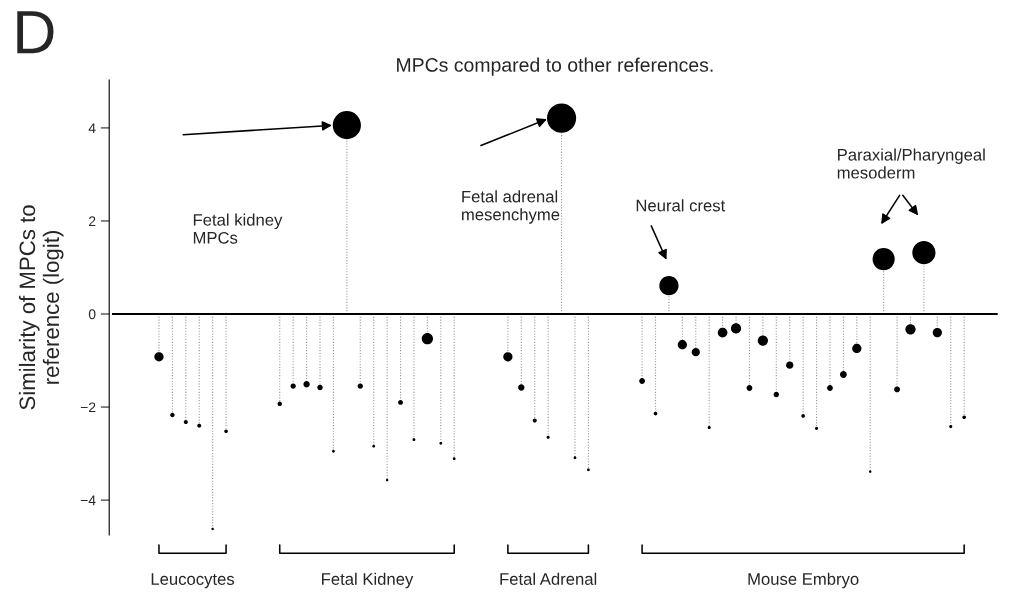 Image resolution: width=1025 pixels, height=595 pixels. What do you see at coordinates (238, 228) in the screenshot?
I see `annotation: Fetal kidney MPCs` at bounding box center [238, 228].